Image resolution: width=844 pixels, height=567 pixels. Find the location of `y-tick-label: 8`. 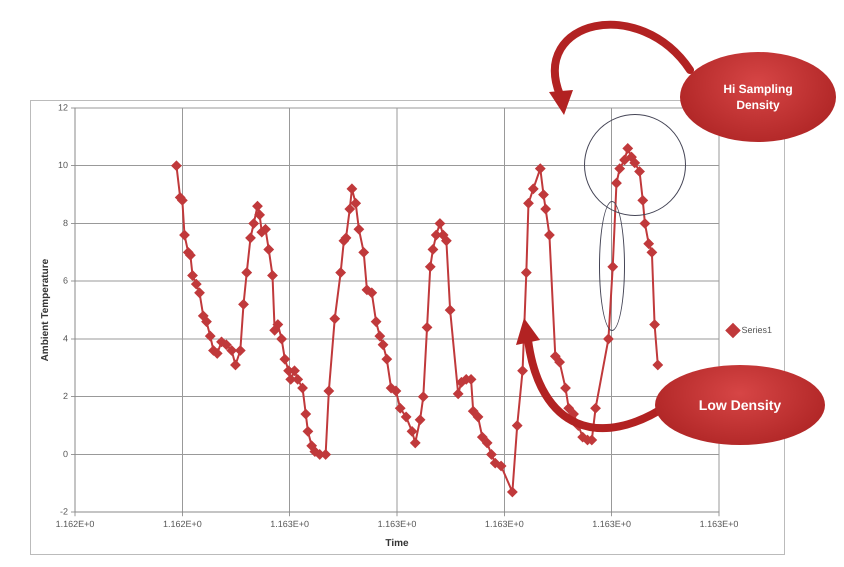

y-tick-label: 8 is located at coordinates (65, 223).